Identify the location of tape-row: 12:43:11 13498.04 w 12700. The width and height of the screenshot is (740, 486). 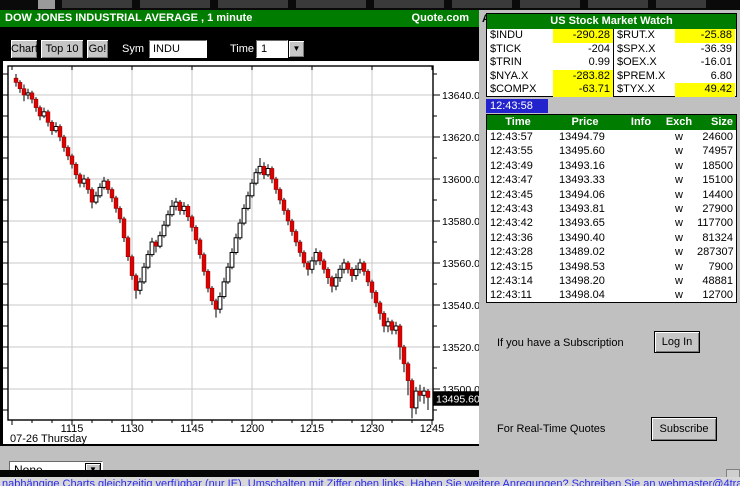
(611, 295).